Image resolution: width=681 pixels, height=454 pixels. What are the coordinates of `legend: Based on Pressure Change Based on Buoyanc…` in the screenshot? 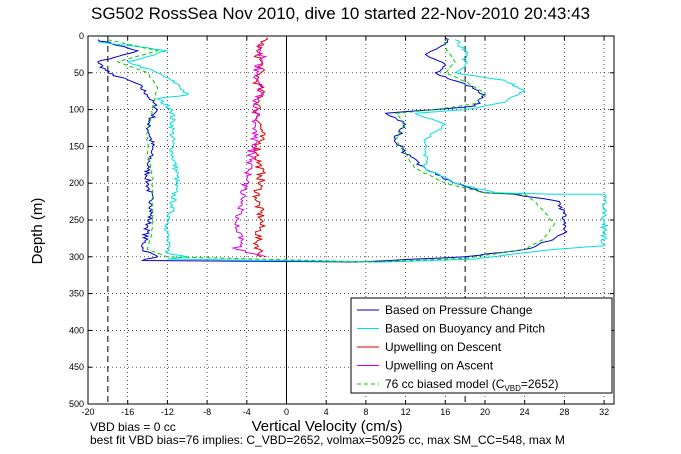 It's located at (481, 345).